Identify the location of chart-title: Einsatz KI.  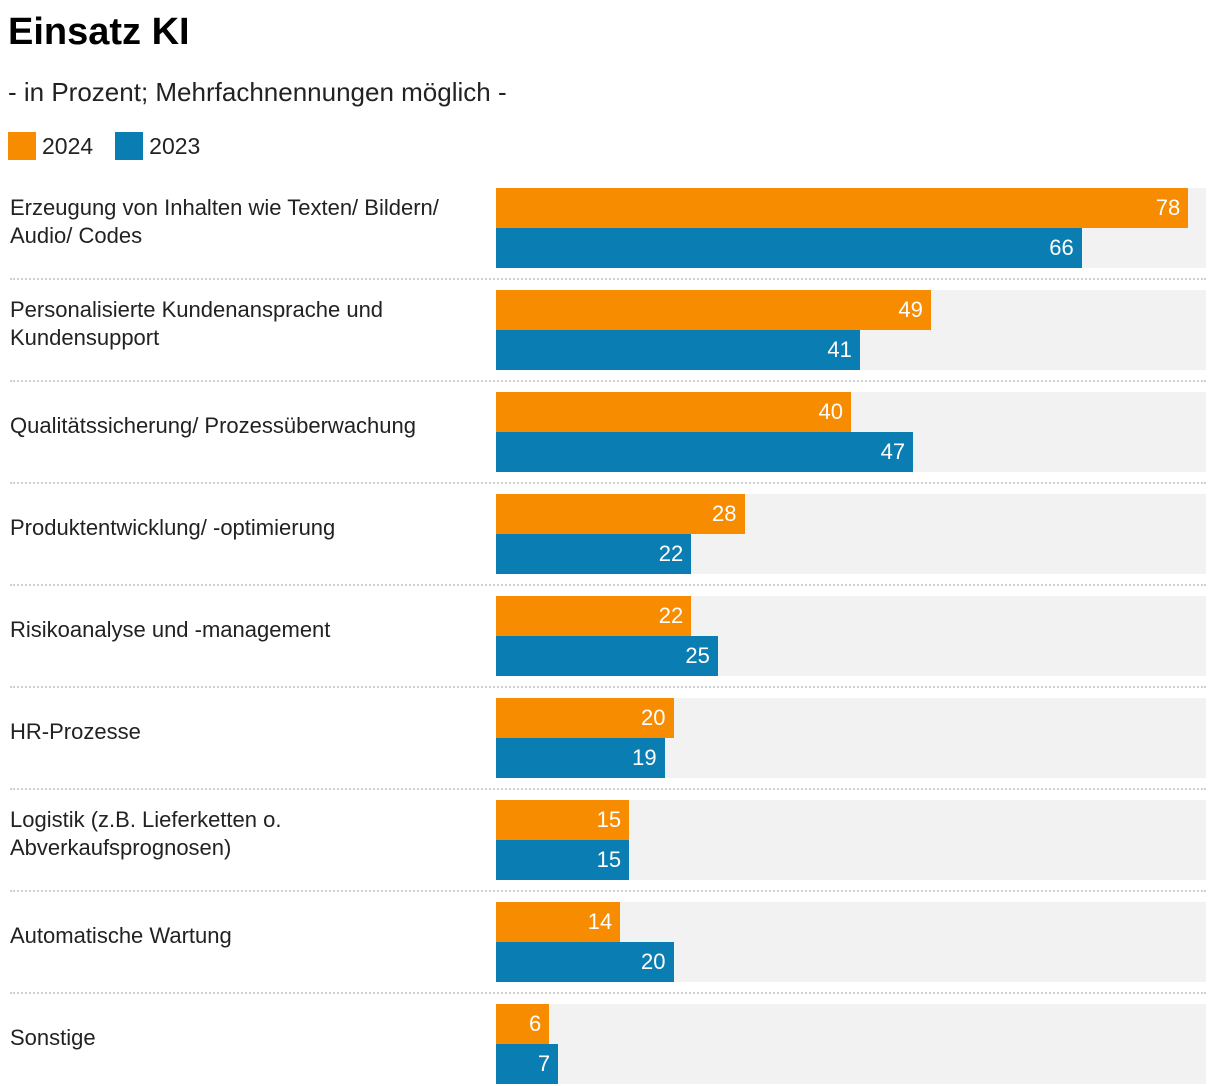
(99, 32).